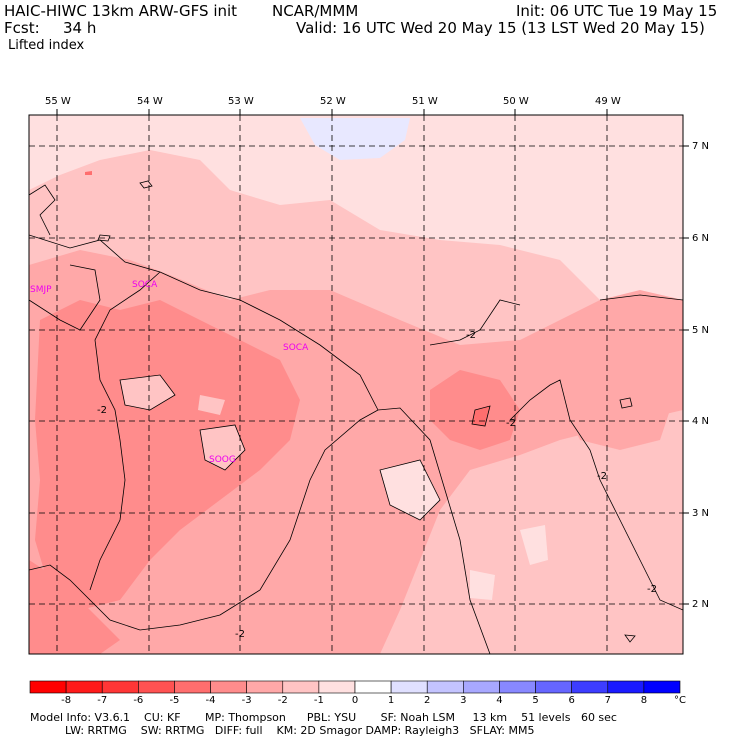 This screenshot has height=740, width=740. I want to click on colorbar-tick-label: -6, so click(138, 700).